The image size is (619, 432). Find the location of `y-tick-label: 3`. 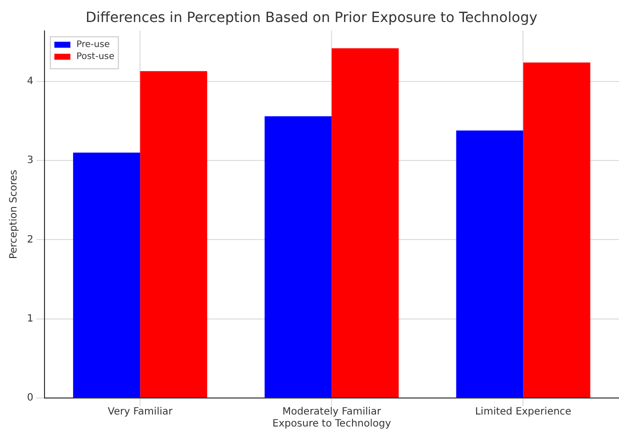

y-tick-label: 3 is located at coordinates (30, 160).